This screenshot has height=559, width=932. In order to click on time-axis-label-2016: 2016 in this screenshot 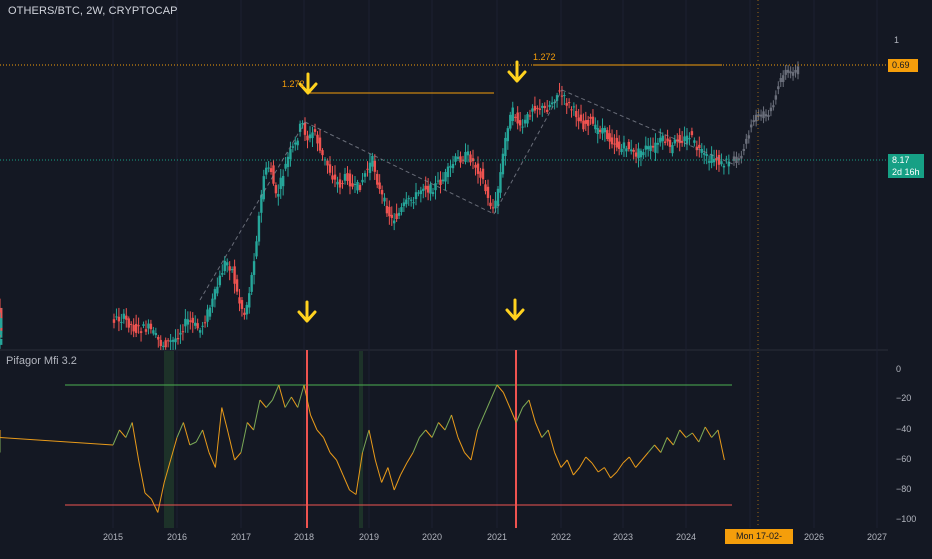, I will do `click(177, 537)`.